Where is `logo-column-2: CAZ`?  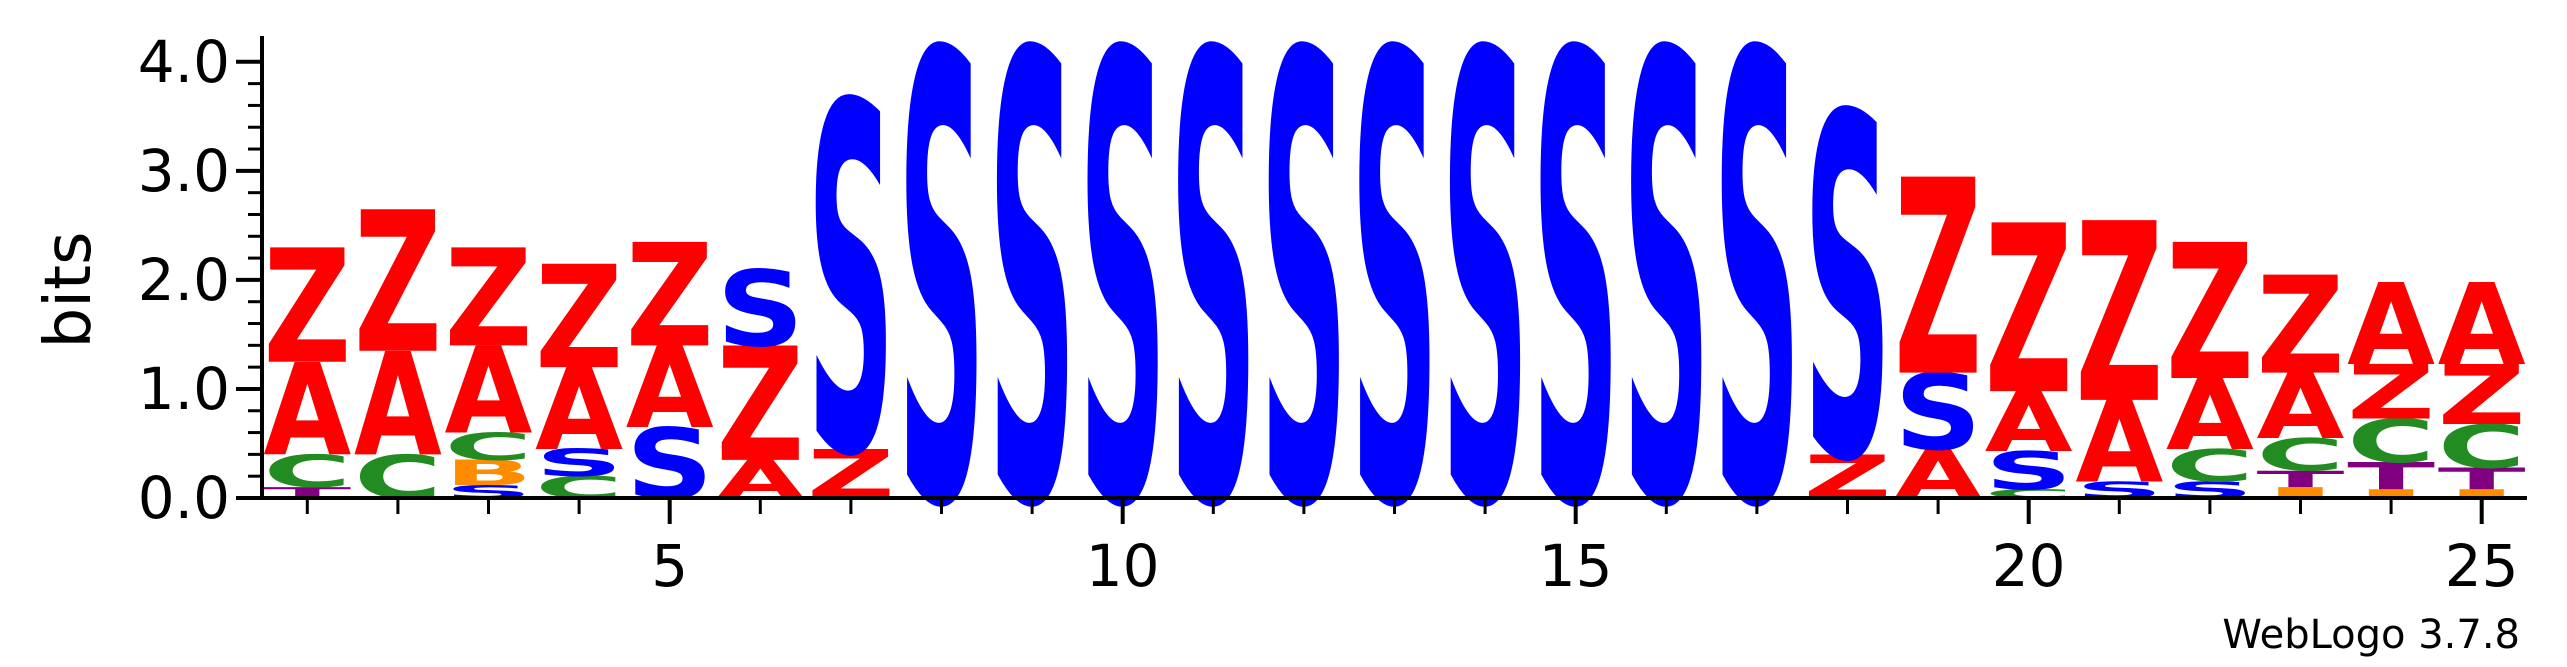 logo-column-2: CAZ is located at coordinates (398, 342).